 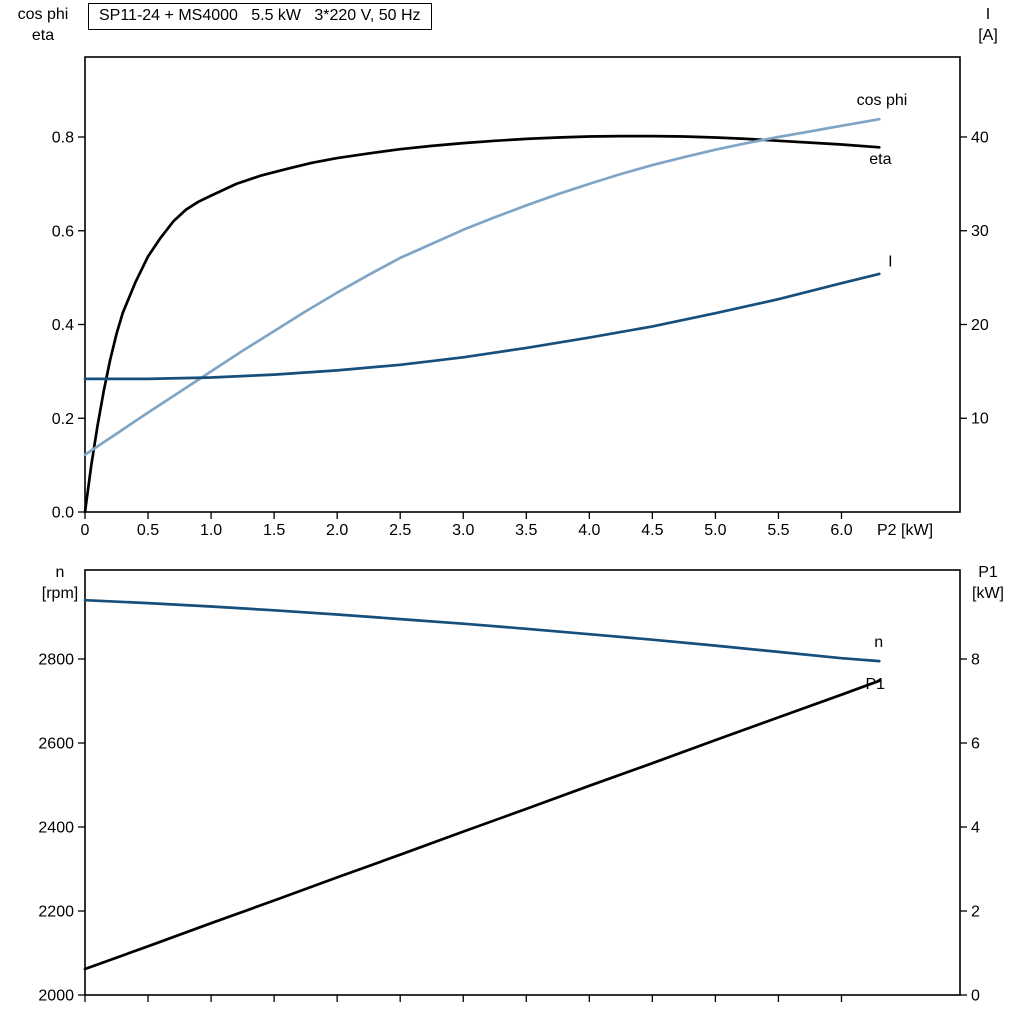 What do you see at coordinates (988, 14) in the screenshot?
I see `right-axis-title-current: I` at bounding box center [988, 14].